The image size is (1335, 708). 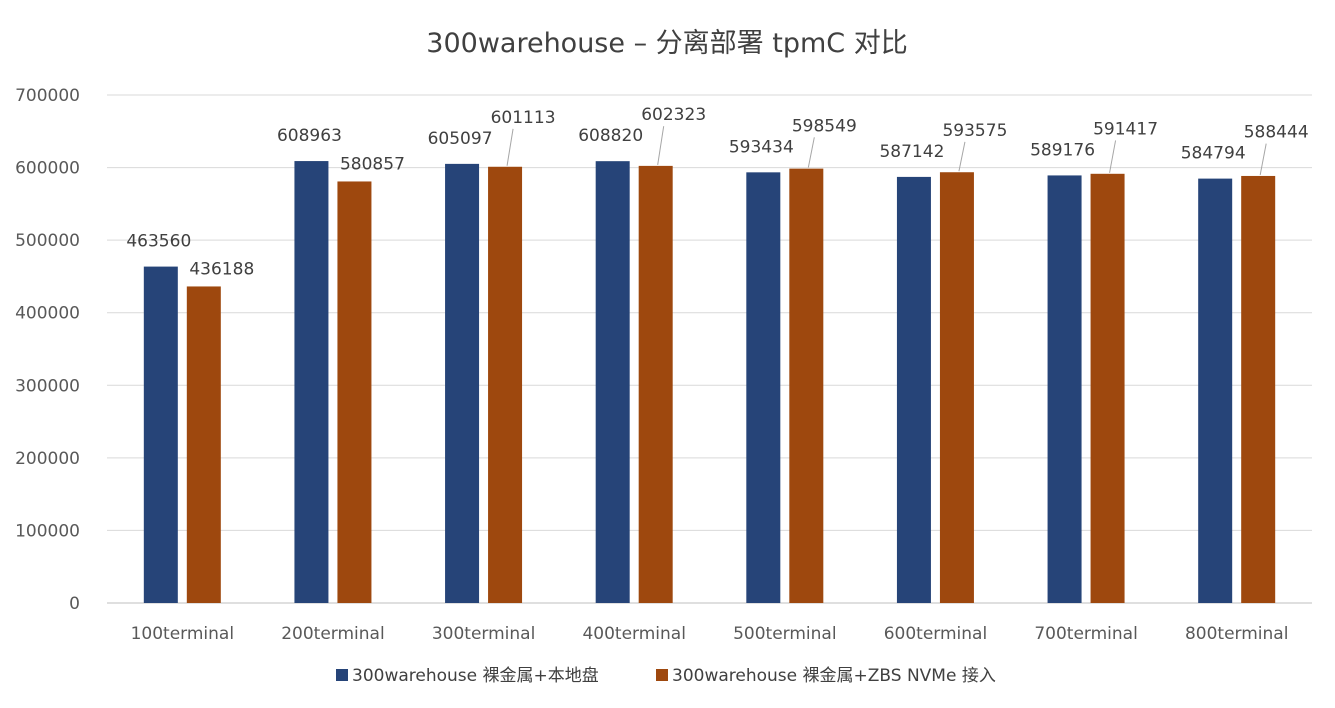 What do you see at coordinates (1236, 634) in the screenshot?
I see `x-tick-label: 800terminal` at bounding box center [1236, 634].